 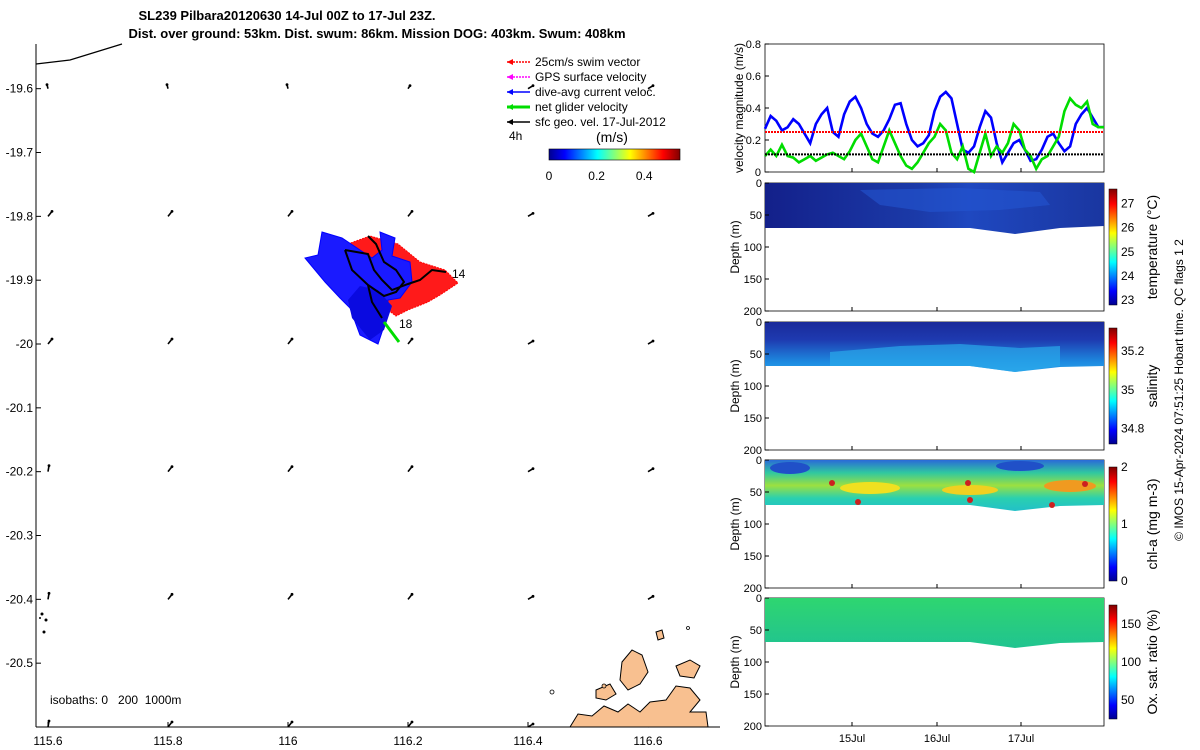 What do you see at coordinates (941, 386) in the screenshot?
I see `salinity-panel` at bounding box center [941, 386].